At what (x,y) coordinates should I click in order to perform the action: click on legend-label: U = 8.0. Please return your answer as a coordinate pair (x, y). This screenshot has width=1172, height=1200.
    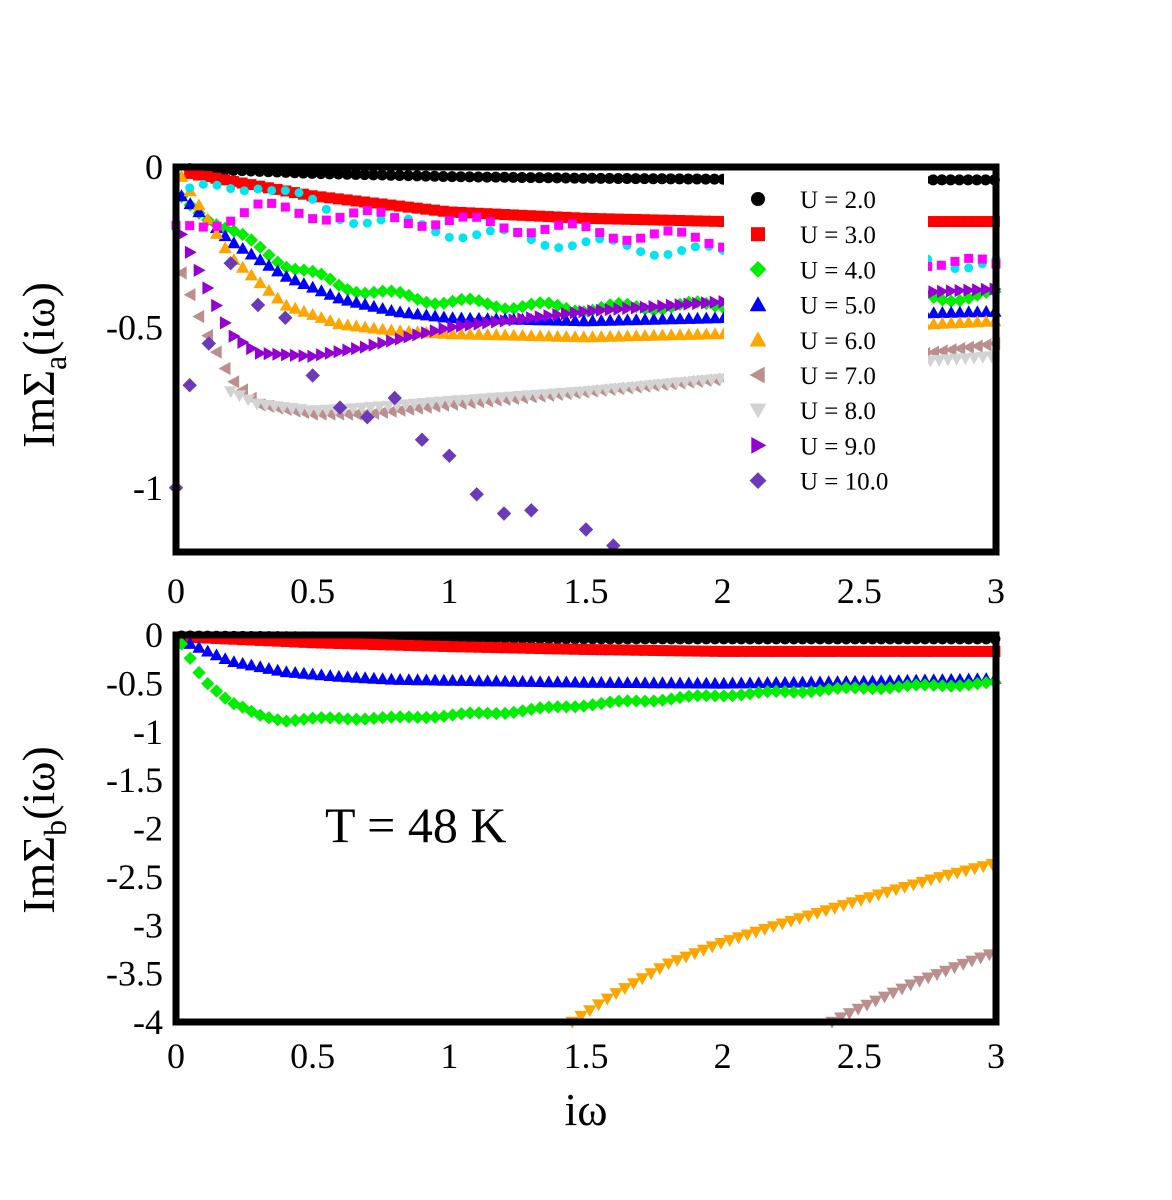
    Looking at the image, I should click on (838, 411).